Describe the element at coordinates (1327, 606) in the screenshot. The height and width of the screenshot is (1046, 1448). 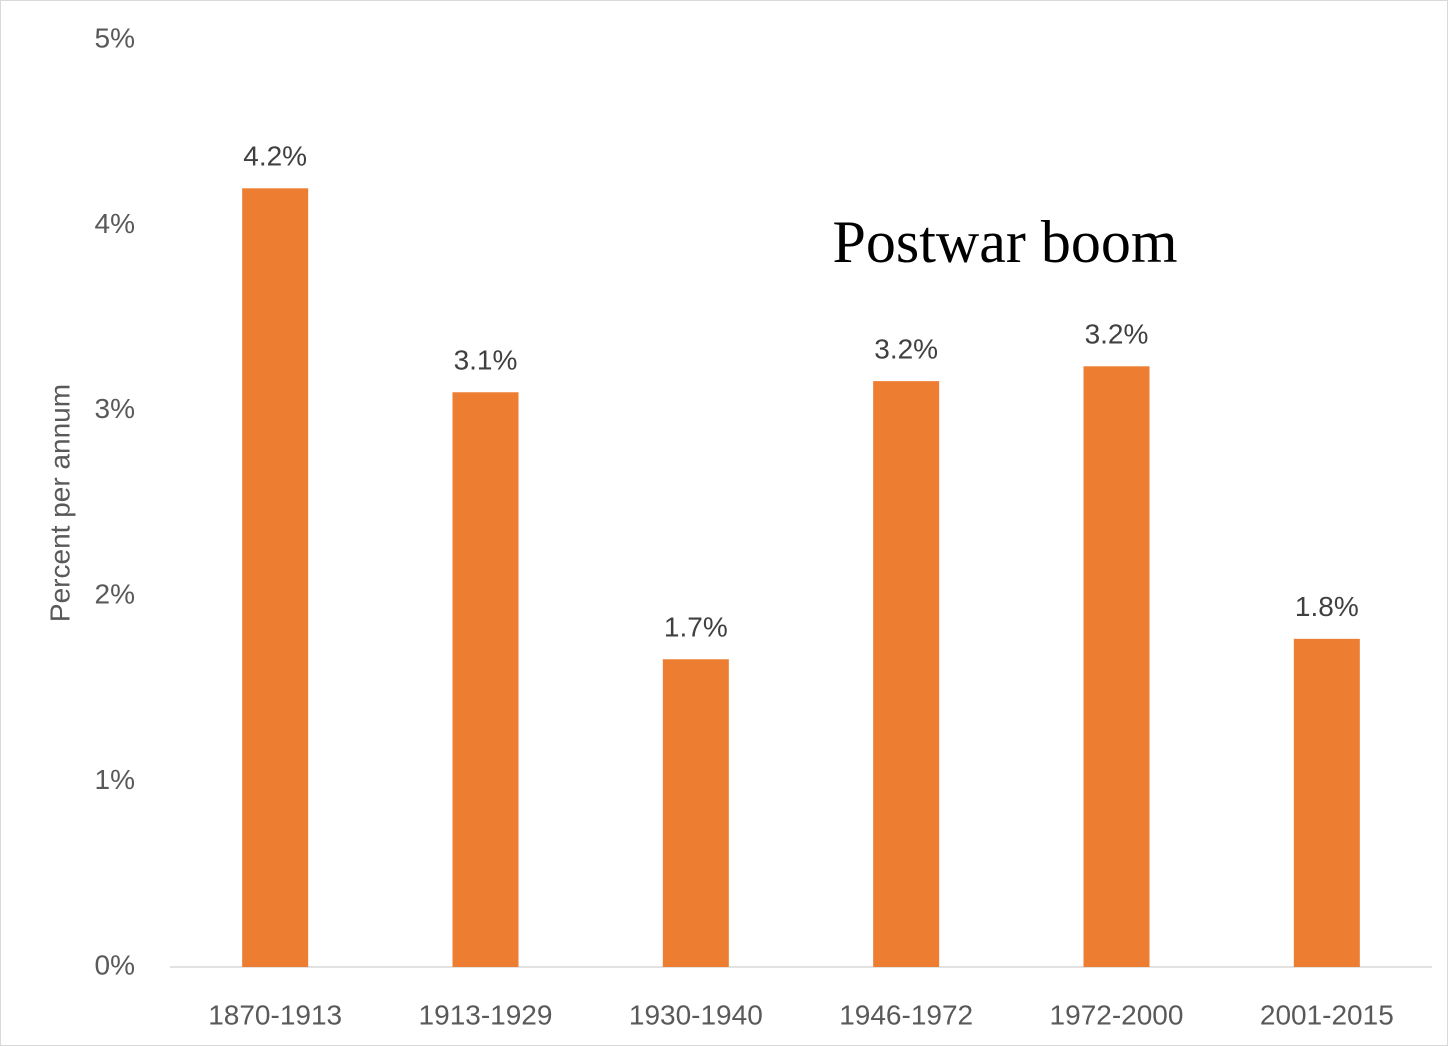
I see `data-label: 1.8%` at that location.